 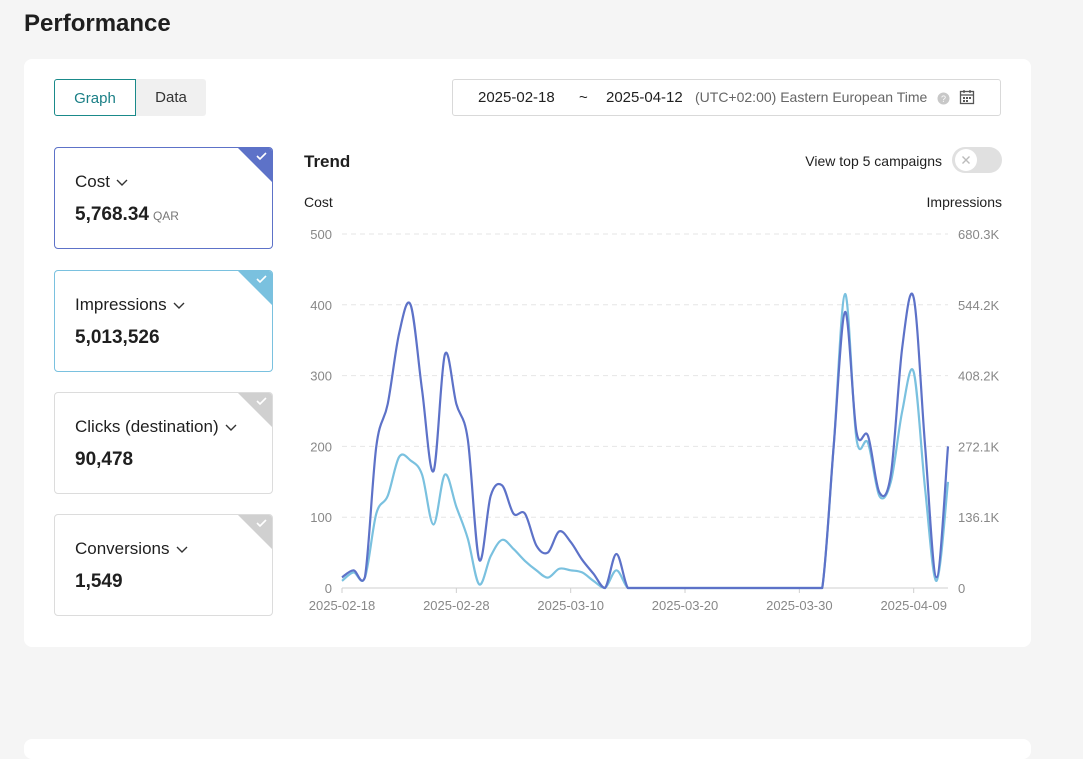 What do you see at coordinates (163, 198) in the screenshot?
I see `metric-card-cost: Cost 5,768.34 QAR` at bounding box center [163, 198].